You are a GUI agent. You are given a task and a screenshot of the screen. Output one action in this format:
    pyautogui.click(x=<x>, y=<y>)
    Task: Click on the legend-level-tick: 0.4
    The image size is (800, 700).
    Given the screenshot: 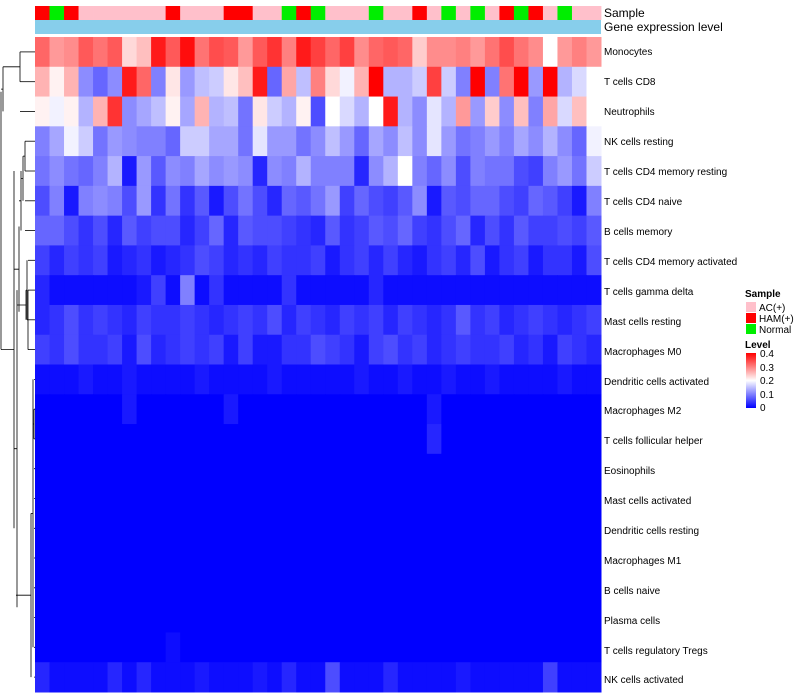 What is the action you would take?
    pyautogui.click(x=767, y=354)
    